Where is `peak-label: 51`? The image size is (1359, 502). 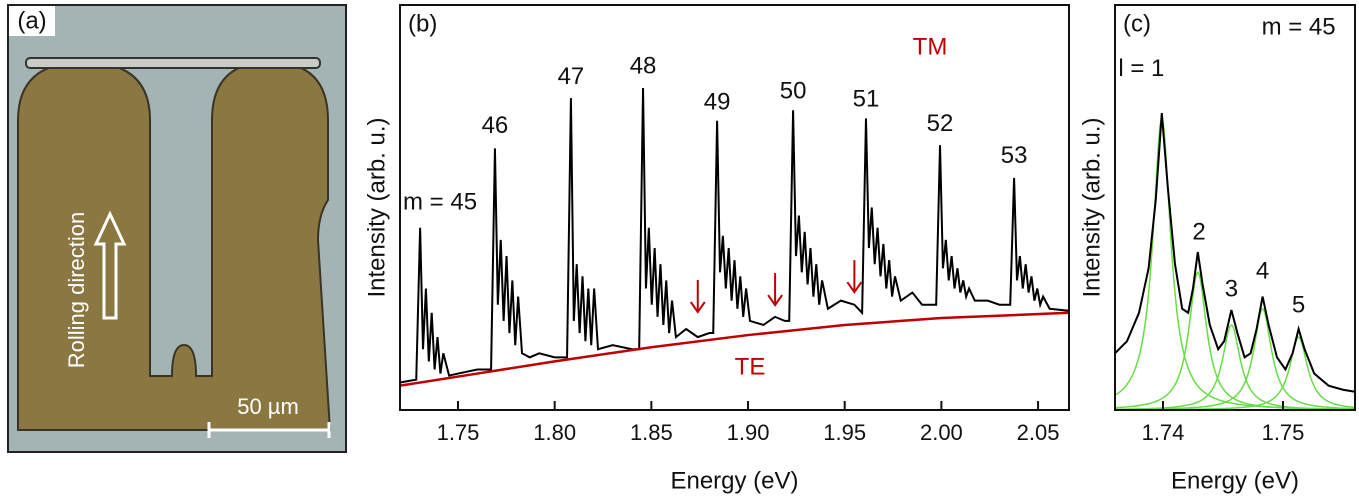 peak-label: 51 is located at coordinates (866, 99).